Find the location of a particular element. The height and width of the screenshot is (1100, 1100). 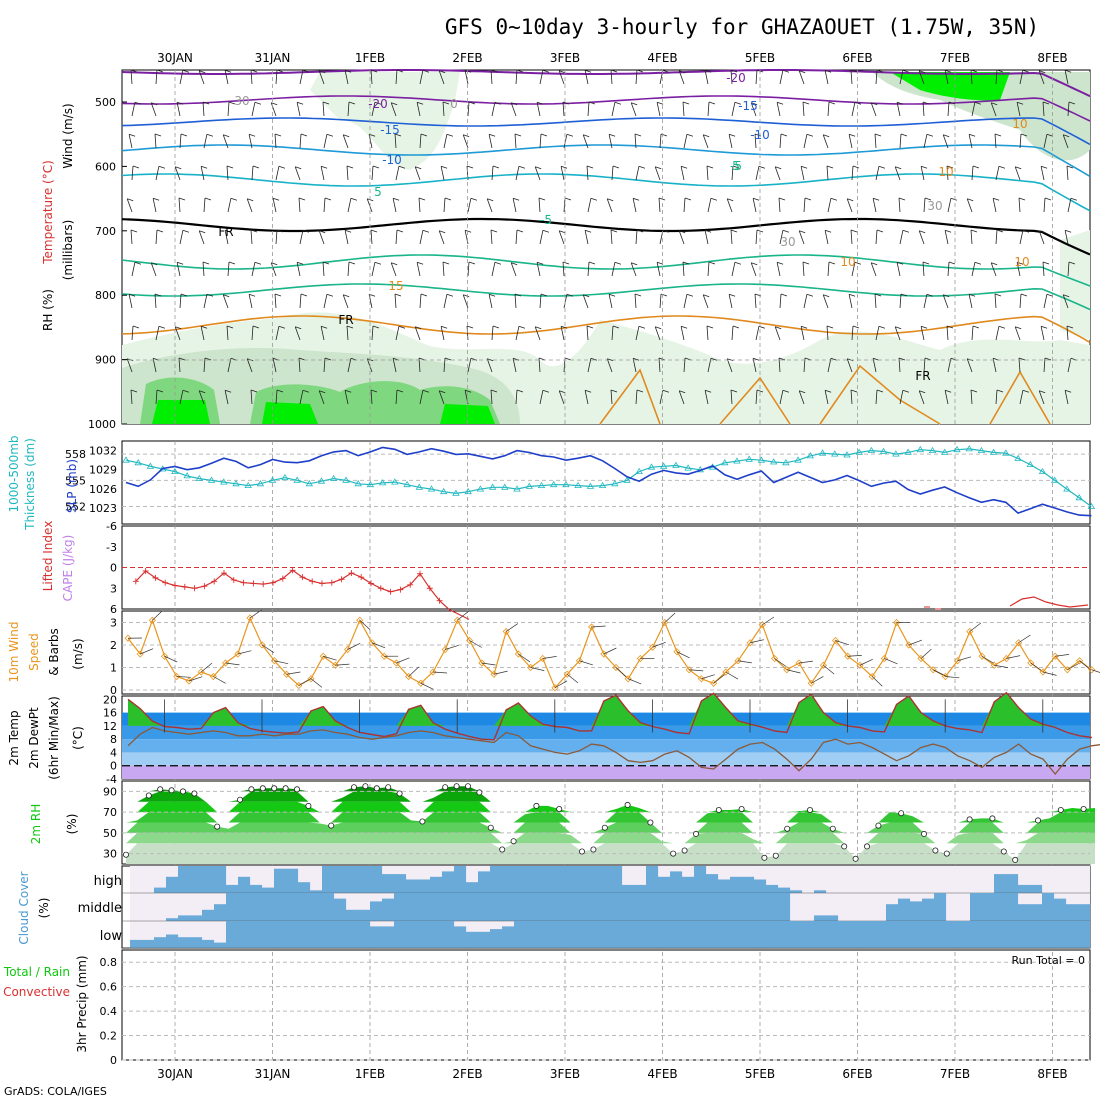

li-tick-label: -3 is located at coordinates (111, 547).